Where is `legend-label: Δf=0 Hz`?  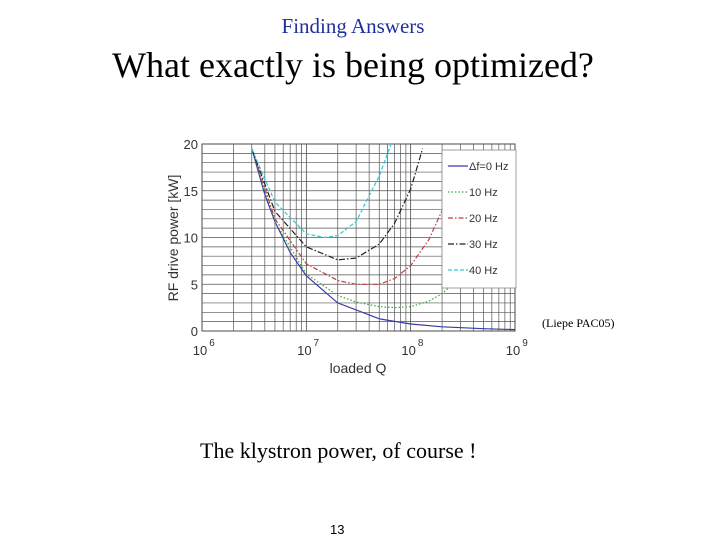 legend-label: Δf=0 Hz is located at coordinates (488, 167).